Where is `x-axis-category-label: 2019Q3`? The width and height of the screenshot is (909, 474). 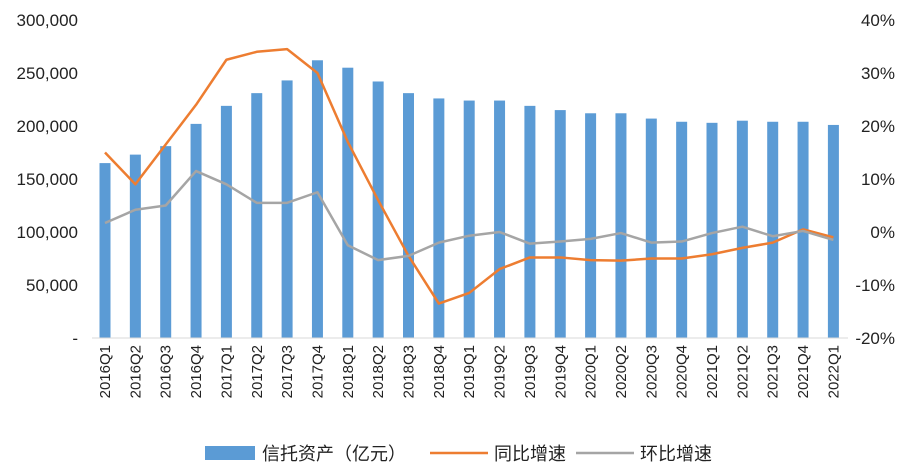
x-axis-category-label: 2019Q3 is located at coordinates (530, 371).